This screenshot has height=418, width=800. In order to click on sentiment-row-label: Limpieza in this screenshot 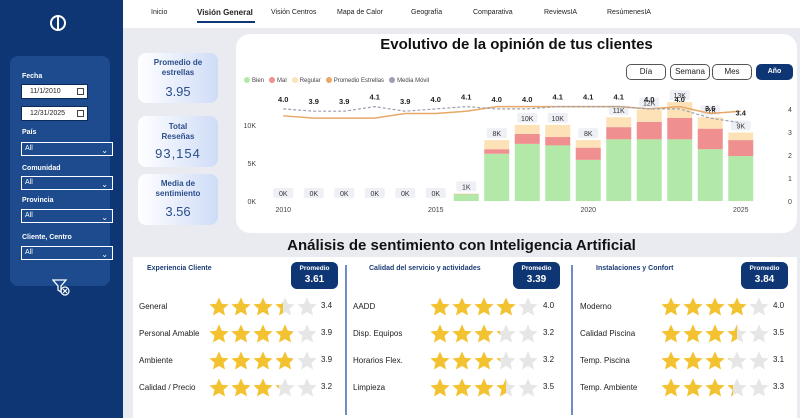, I will do `click(369, 387)`.